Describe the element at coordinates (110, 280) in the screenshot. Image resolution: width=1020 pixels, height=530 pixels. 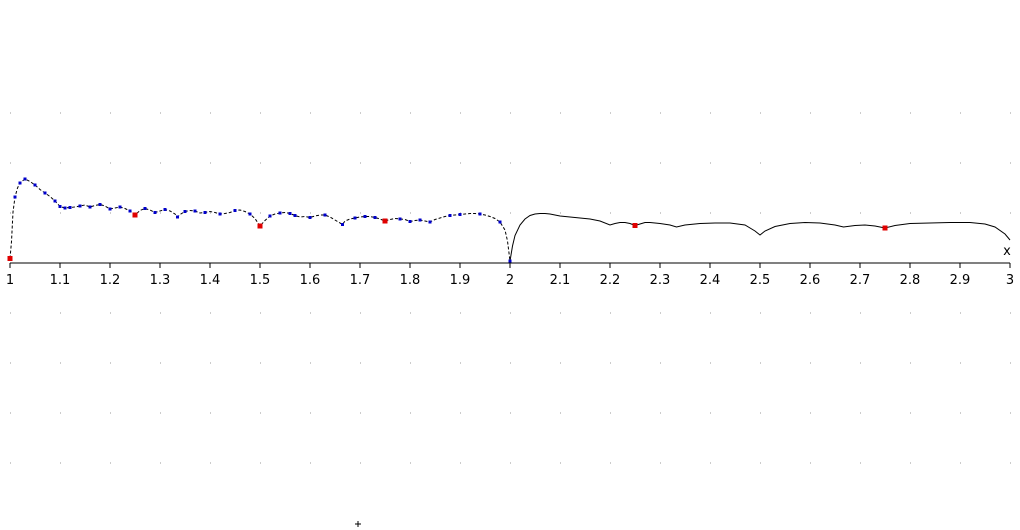
I see `x-tick-label: 1.2` at that location.